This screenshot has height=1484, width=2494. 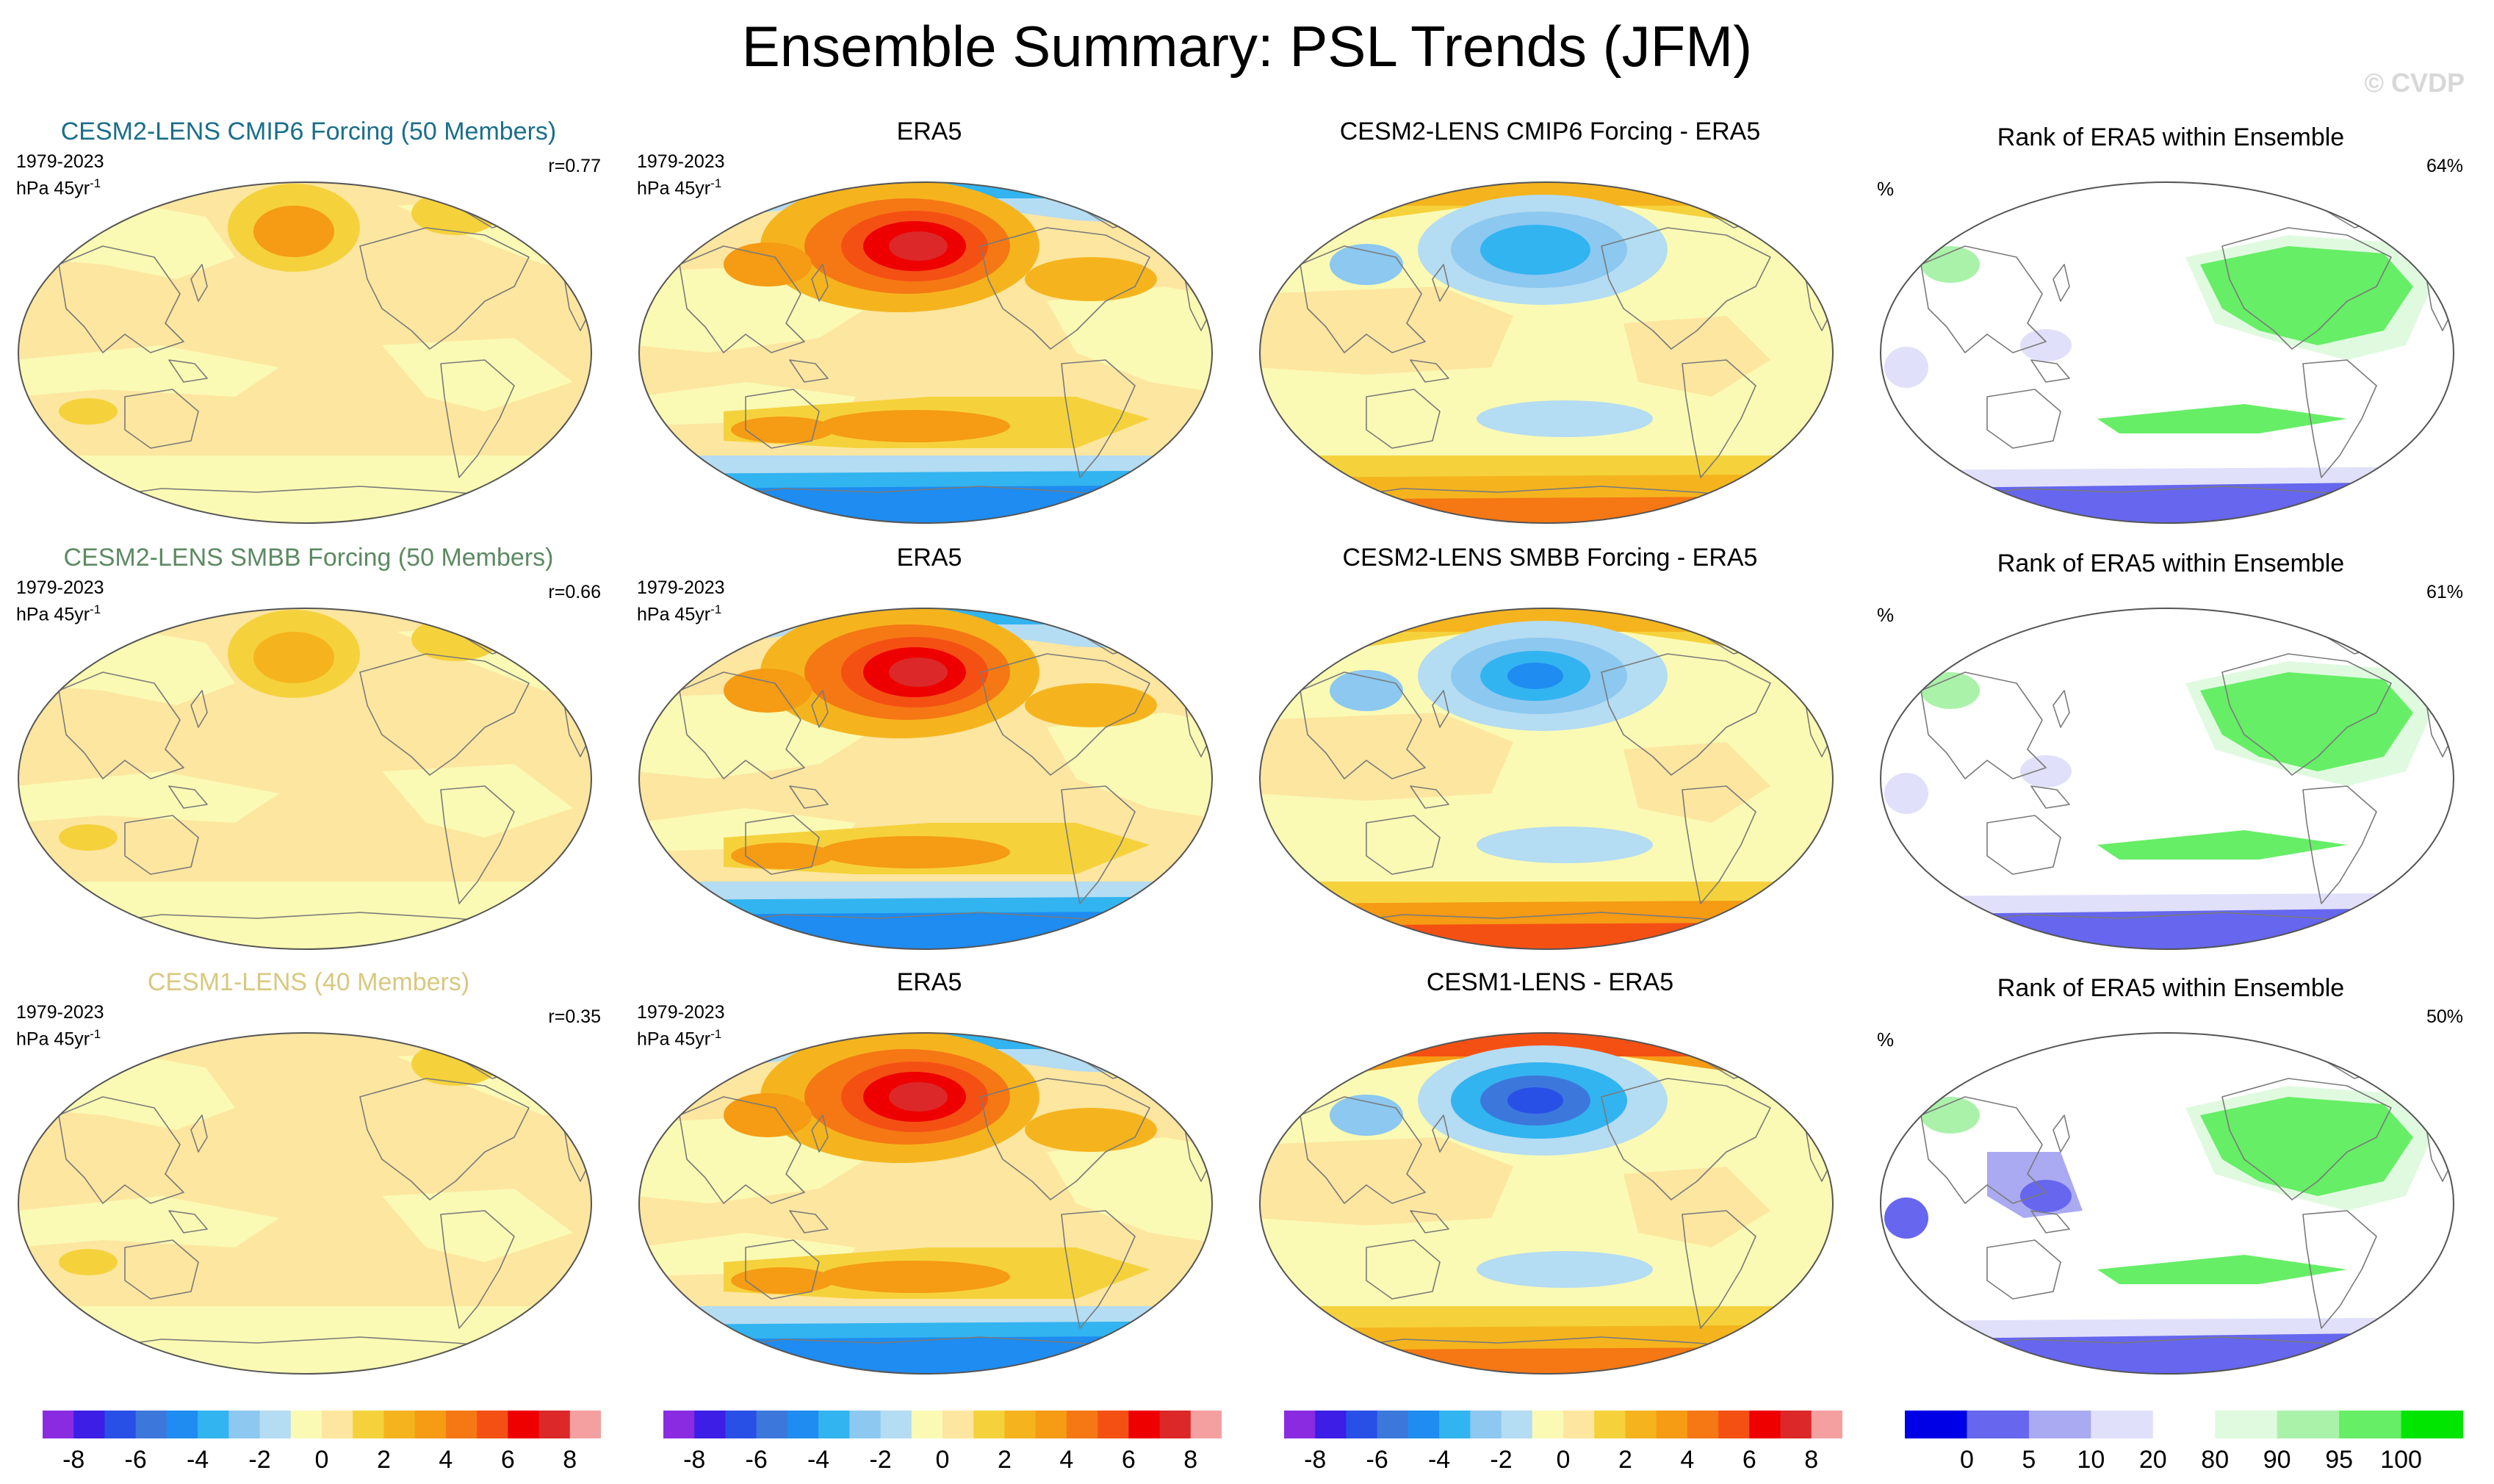 I want to click on period-units-label: 1979-2023 hPa 45yr-1, so click(x=681, y=1026).